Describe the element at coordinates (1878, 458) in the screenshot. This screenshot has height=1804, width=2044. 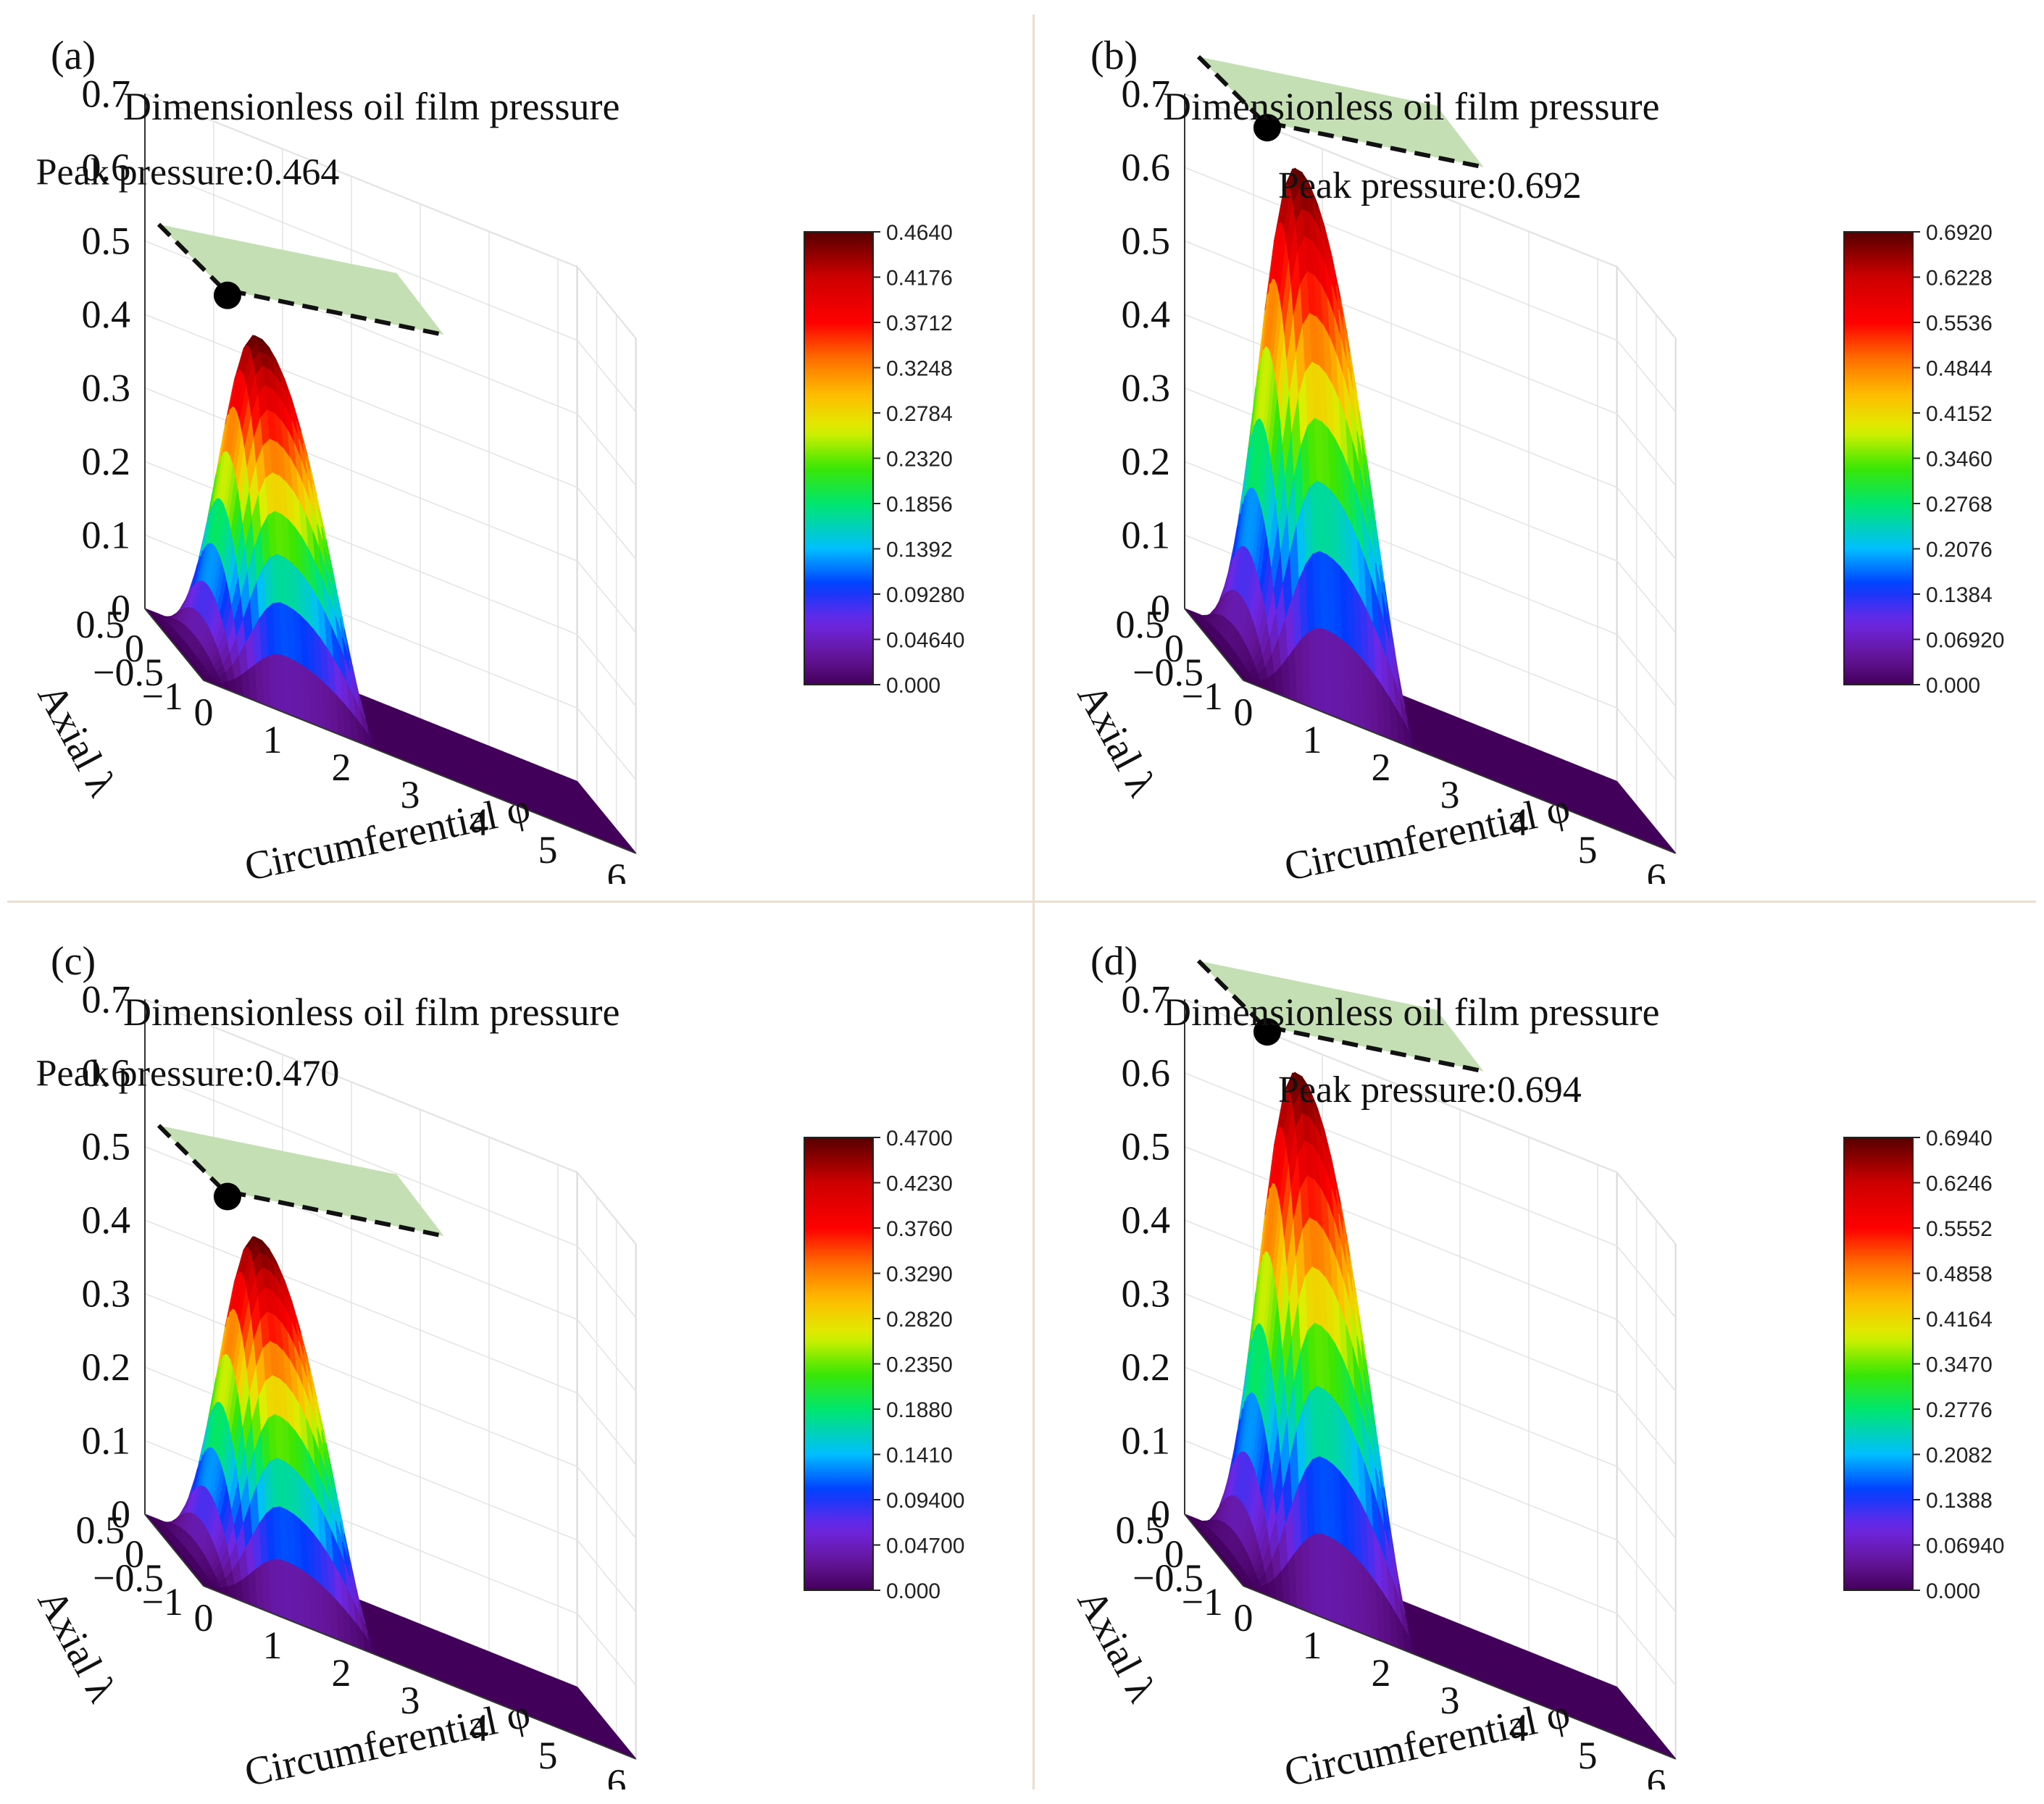
I see `colorbar-gradient` at that location.